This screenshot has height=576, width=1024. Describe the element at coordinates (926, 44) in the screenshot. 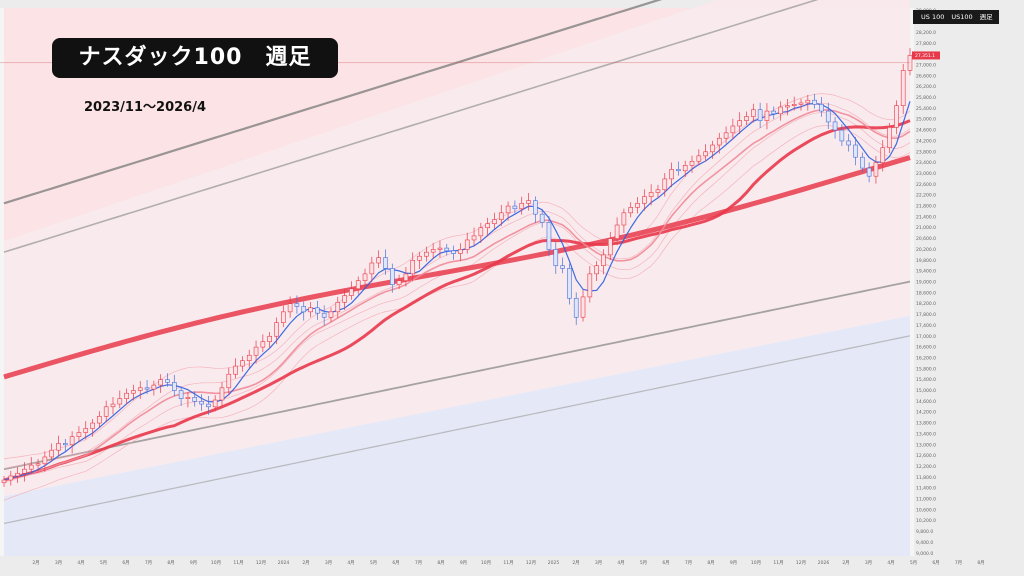

I see `y-tick-label: 27,800.0` at that location.